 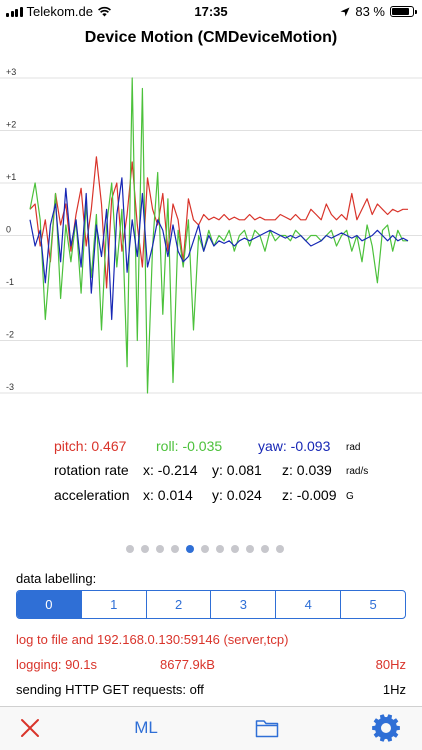 What do you see at coordinates (189, 446) in the screenshot?
I see `roll-readout: roll: -0.035` at bounding box center [189, 446].